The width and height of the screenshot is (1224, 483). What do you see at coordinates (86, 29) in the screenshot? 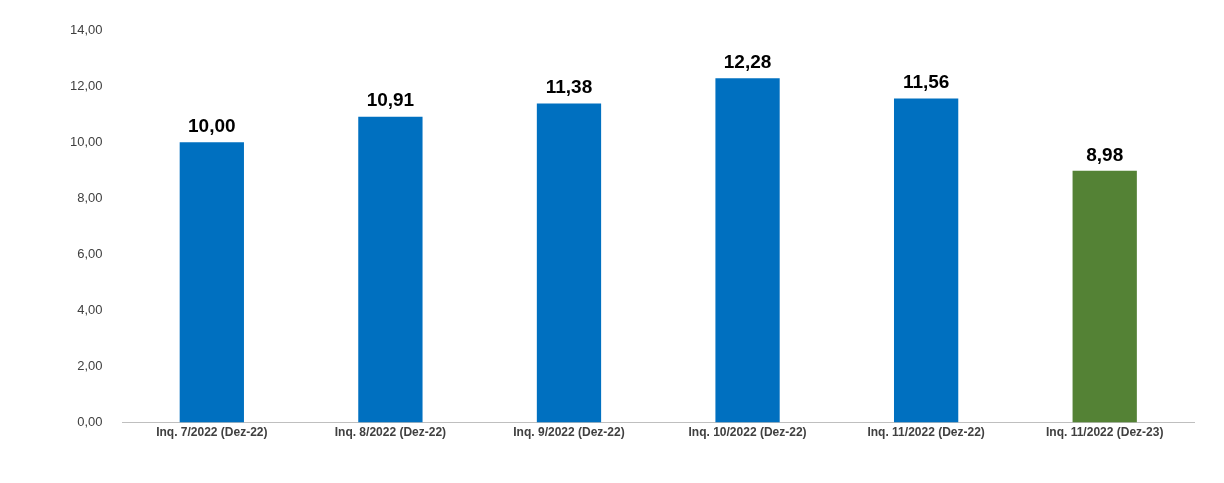
I see `y-tick-label: 14,00` at bounding box center [86, 29].